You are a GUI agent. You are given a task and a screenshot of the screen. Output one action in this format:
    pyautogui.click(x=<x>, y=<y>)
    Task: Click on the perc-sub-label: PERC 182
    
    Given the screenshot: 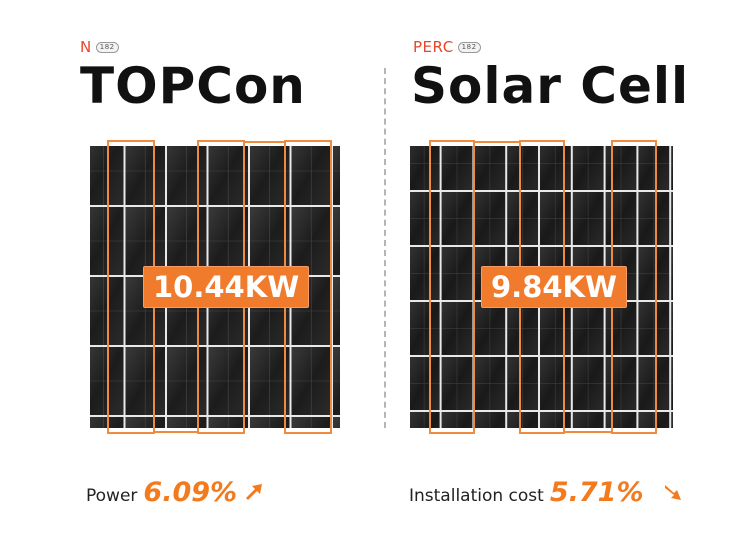 What is the action you would take?
    pyautogui.click(x=447, y=47)
    